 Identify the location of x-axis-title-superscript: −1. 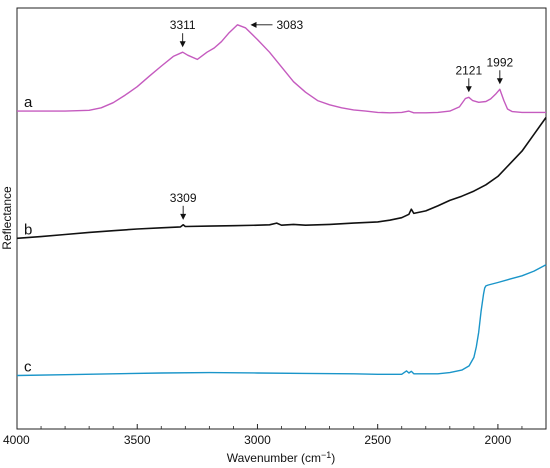
(326, 455).